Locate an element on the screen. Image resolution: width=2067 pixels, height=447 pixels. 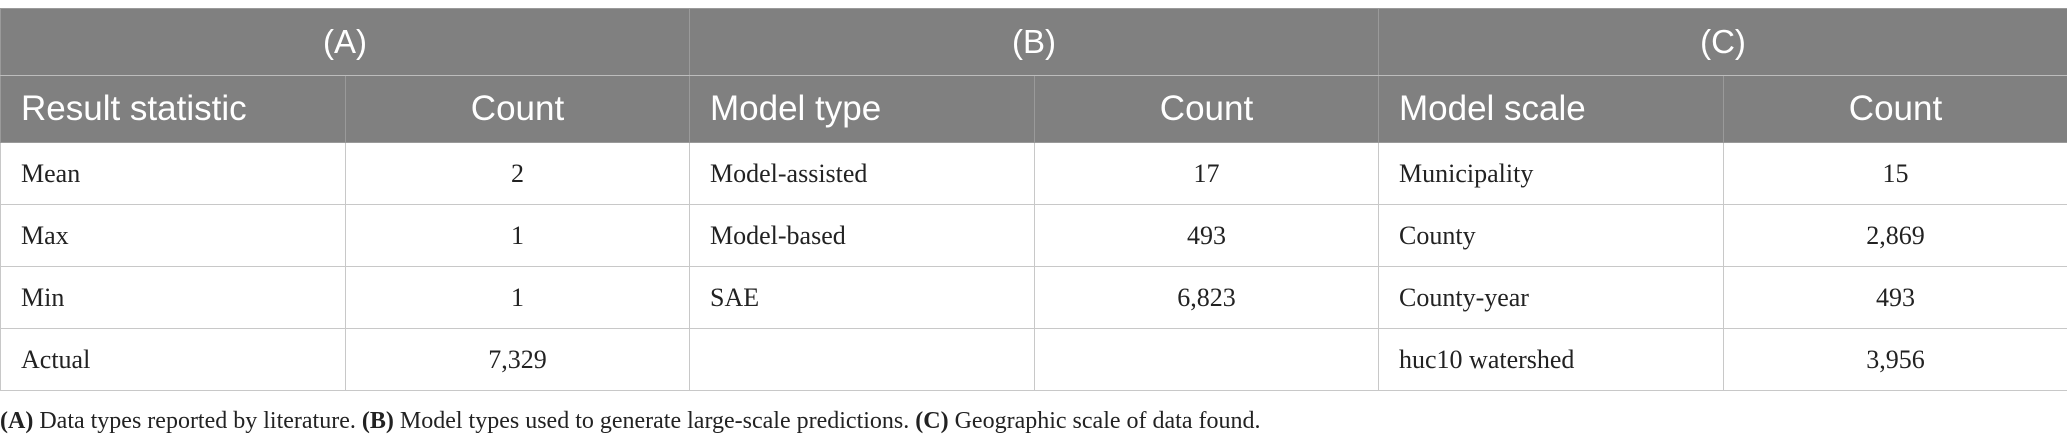
table-cell: 3,956 is located at coordinates (1895, 359).